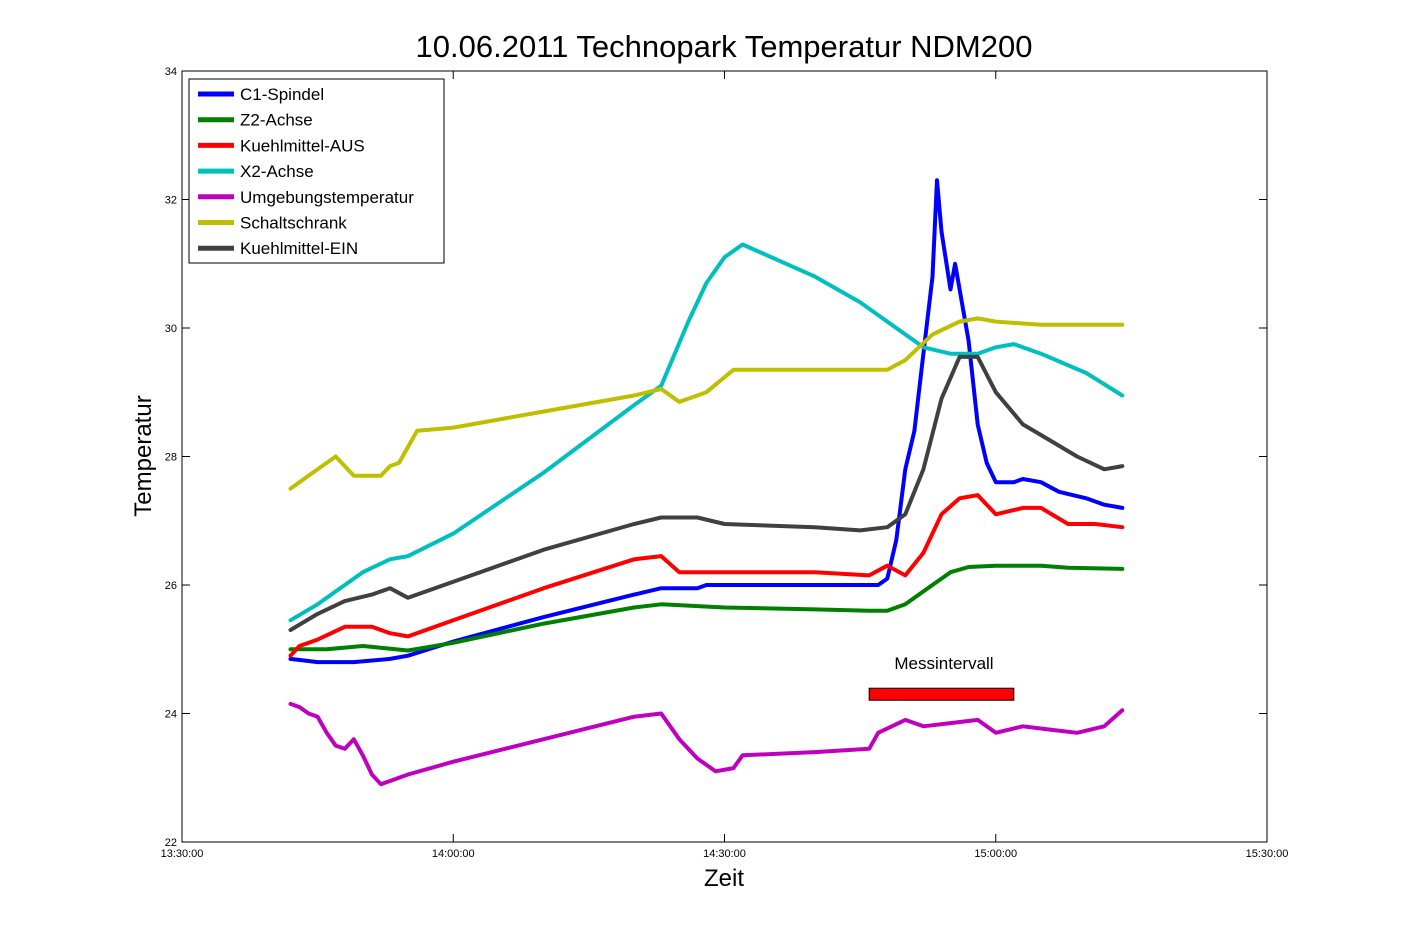  Describe the element at coordinates (943, 663) in the screenshot. I see `messintervall-label: Messintervall` at that location.